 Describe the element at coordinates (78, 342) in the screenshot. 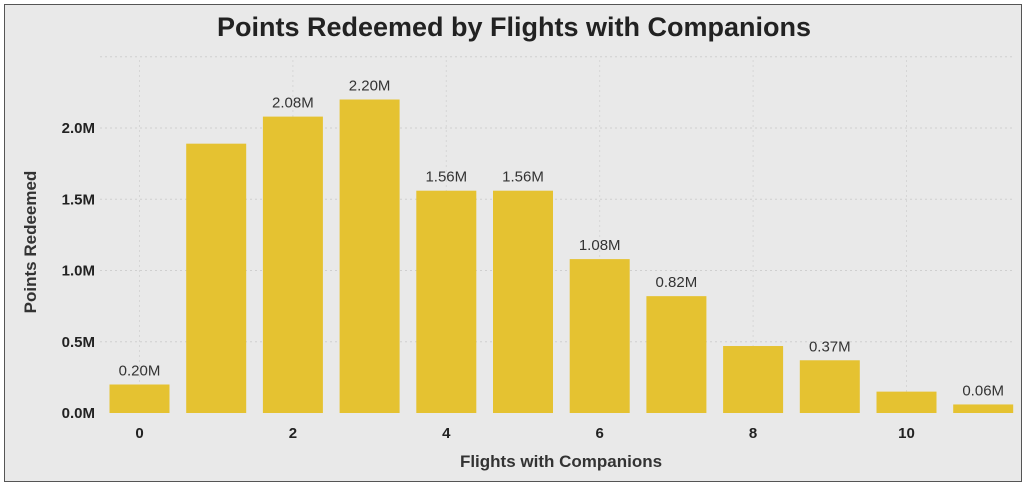

I see `y-tick-label: 0.5M` at that location.